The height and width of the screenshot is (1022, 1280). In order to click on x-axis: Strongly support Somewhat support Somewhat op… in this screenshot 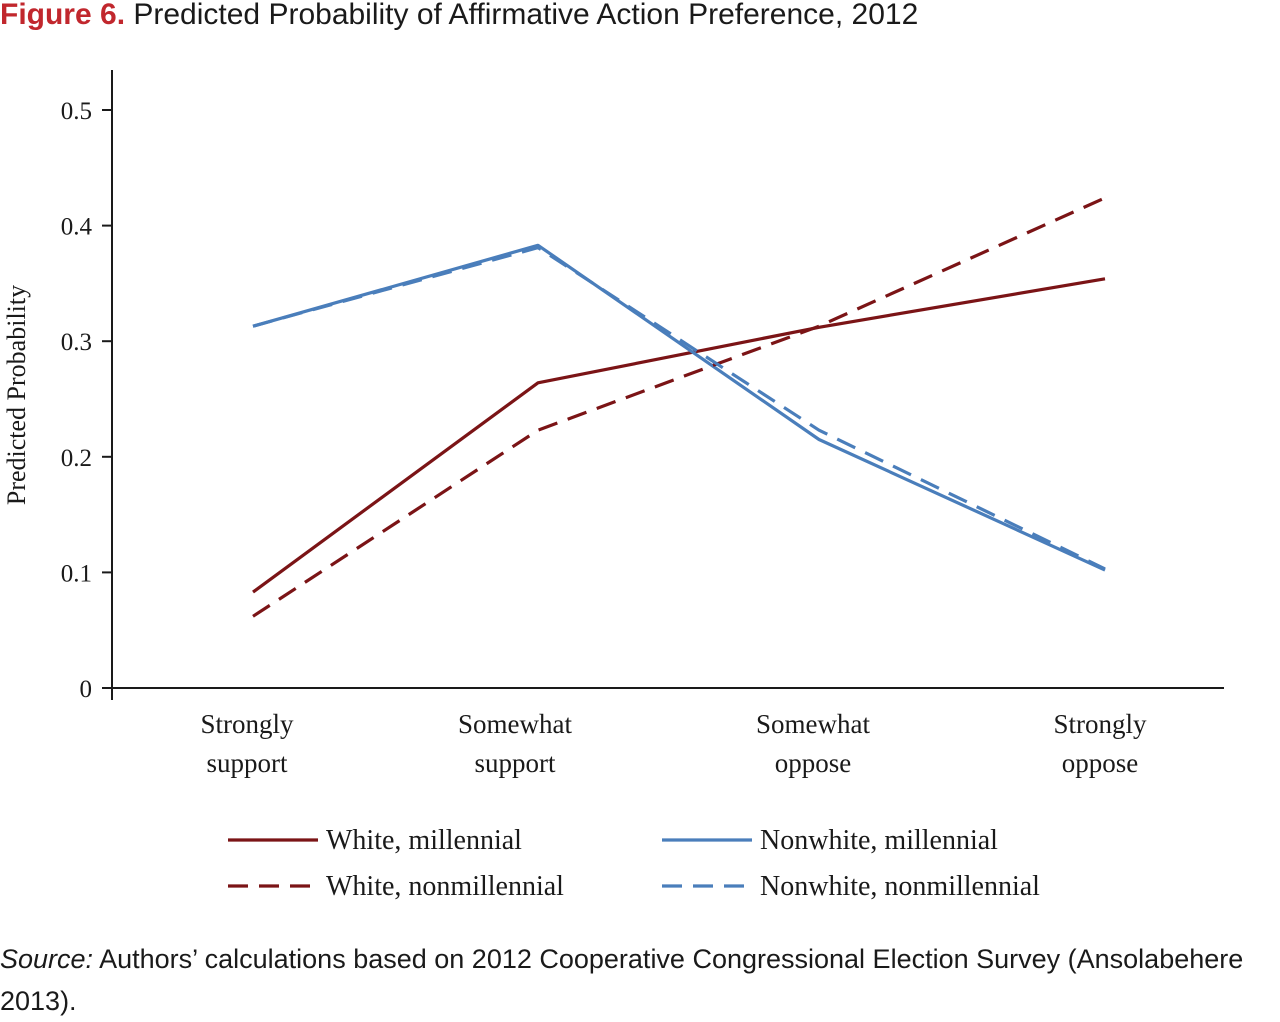, I will do `click(668, 733)`.